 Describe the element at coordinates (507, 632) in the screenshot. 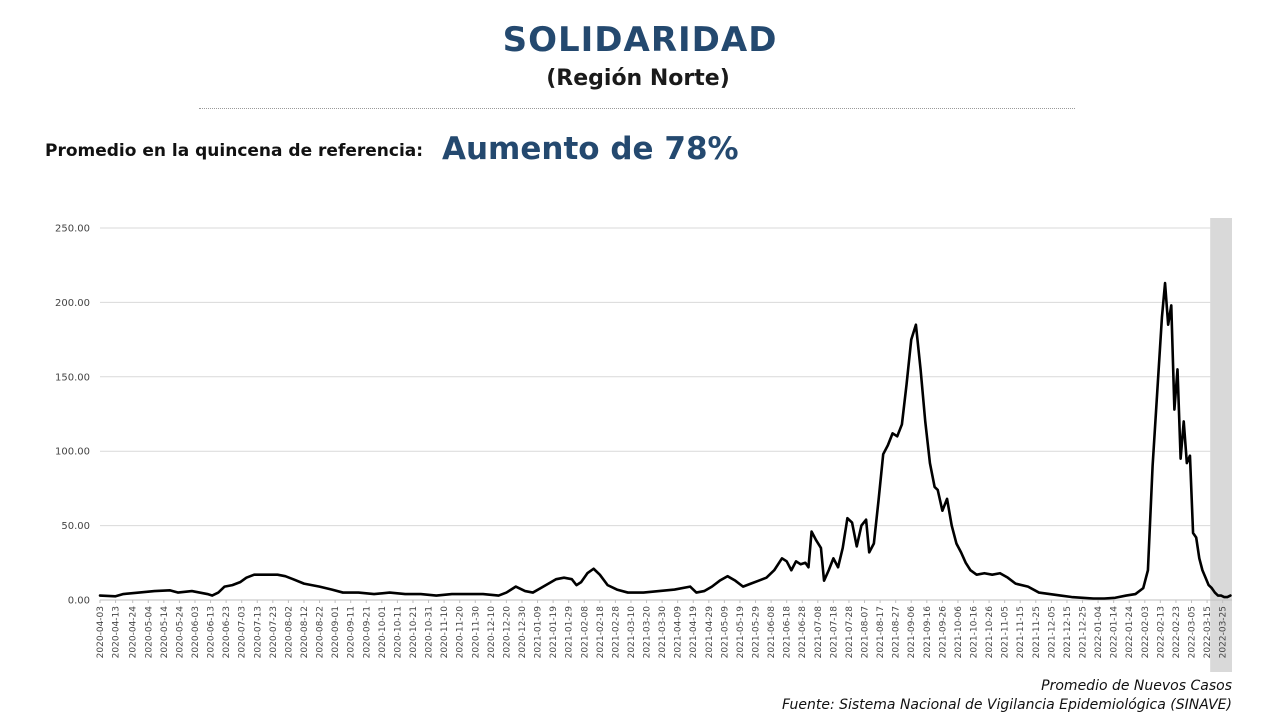

I see `x-tick-label: 2020-12-20` at that location.